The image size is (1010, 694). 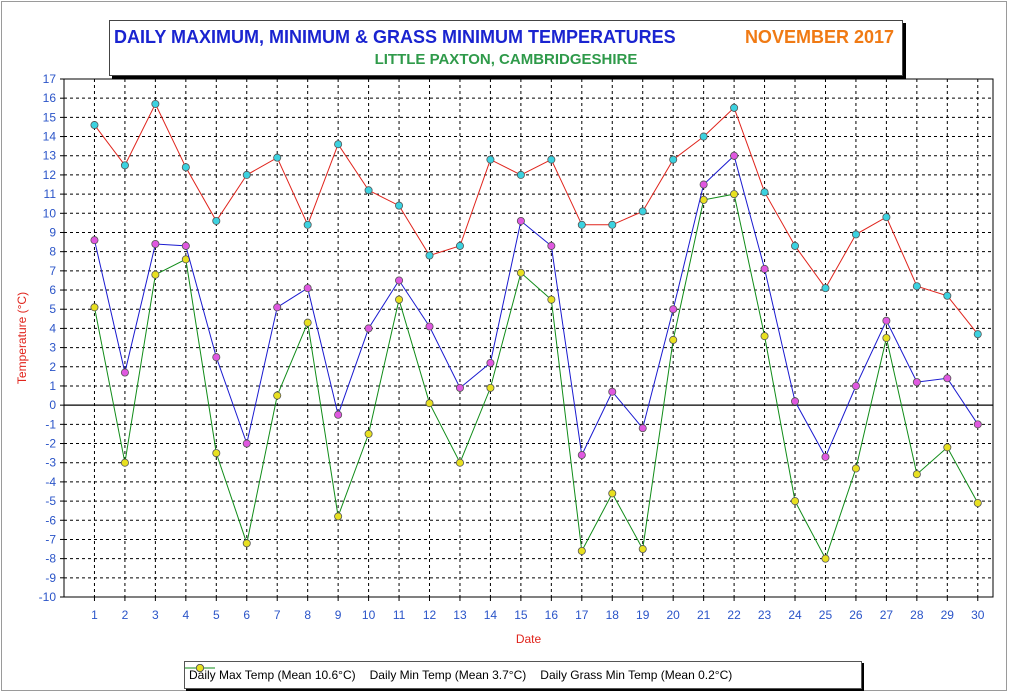 What do you see at coordinates (50, 156) in the screenshot?
I see `y-tick-label: 13` at bounding box center [50, 156].